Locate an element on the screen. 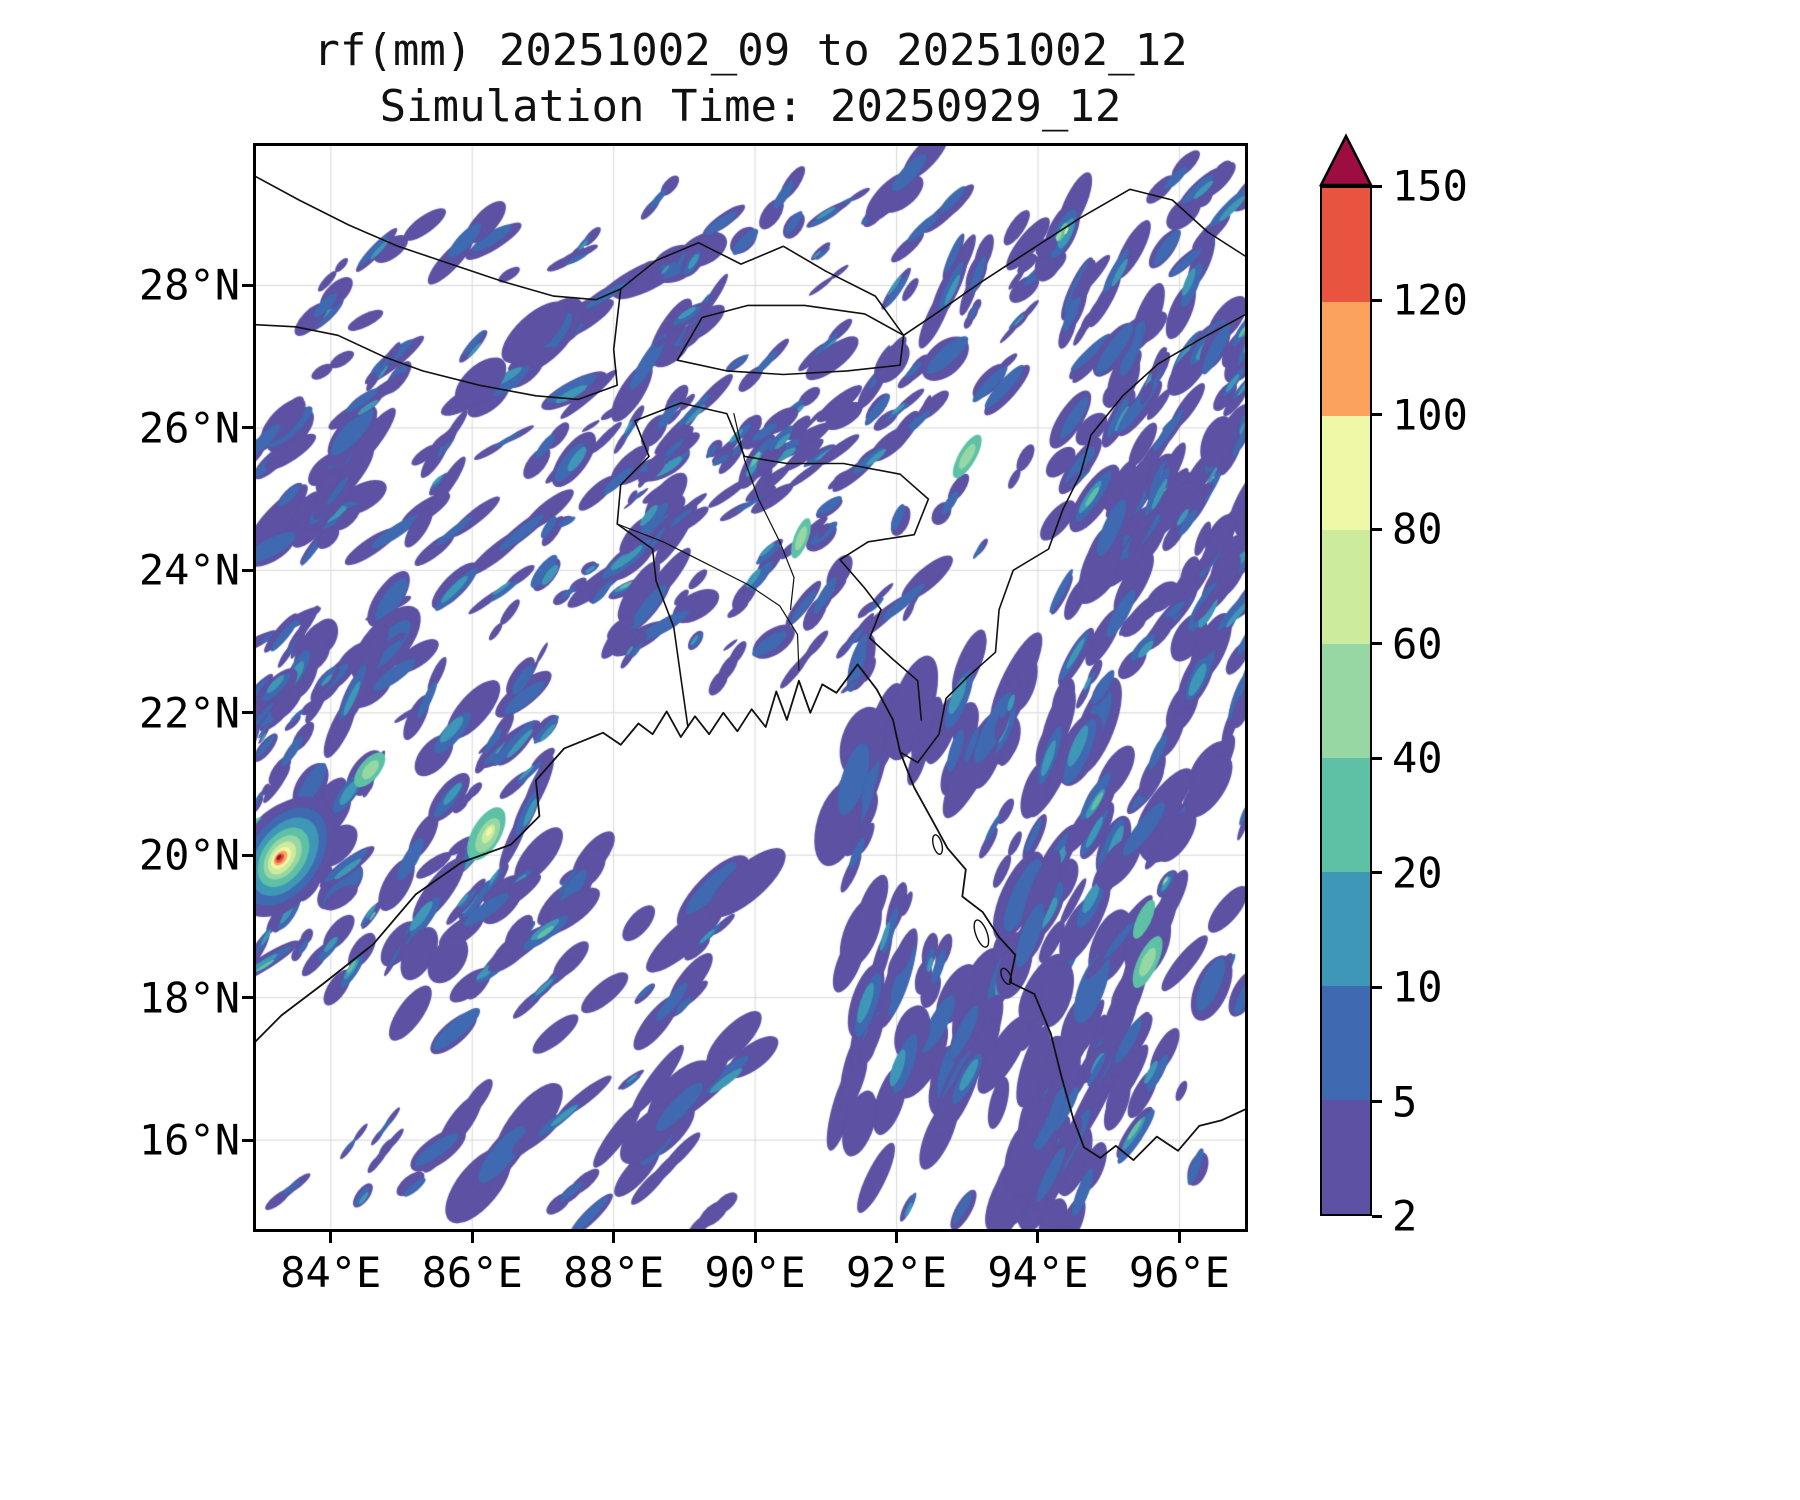 The image size is (1800, 1500). x-tick-label: 86°E is located at coordinates (472, 1272).